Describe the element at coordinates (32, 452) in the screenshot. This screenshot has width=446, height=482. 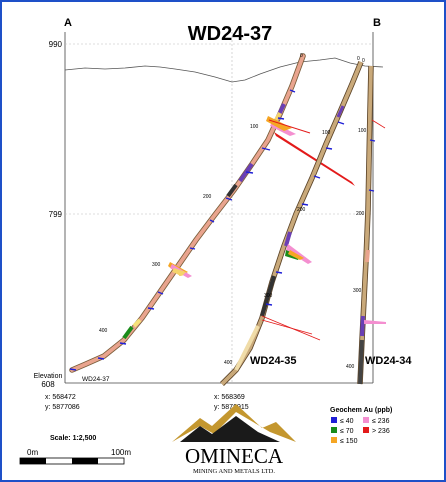
I see `scale-start: 0m` at that location.